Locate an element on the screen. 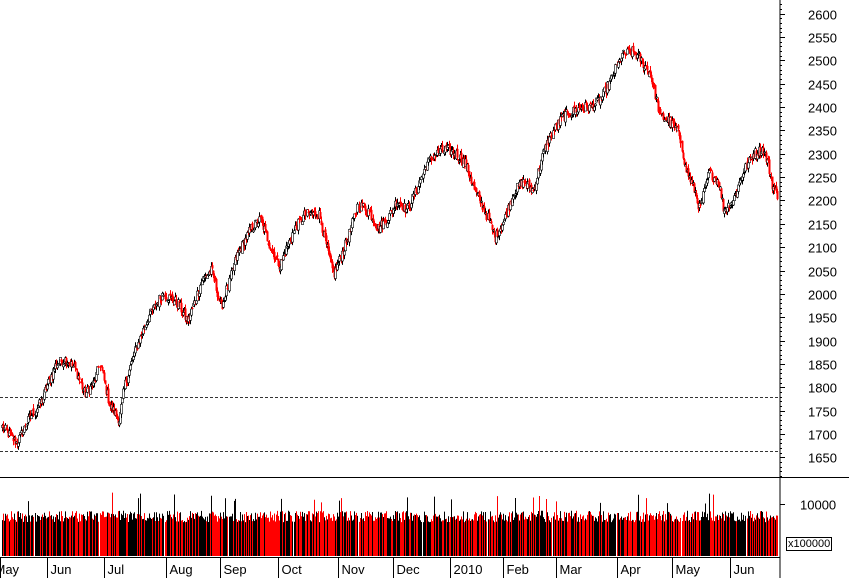  month-label: Oct is located at coordinates (292, 569).